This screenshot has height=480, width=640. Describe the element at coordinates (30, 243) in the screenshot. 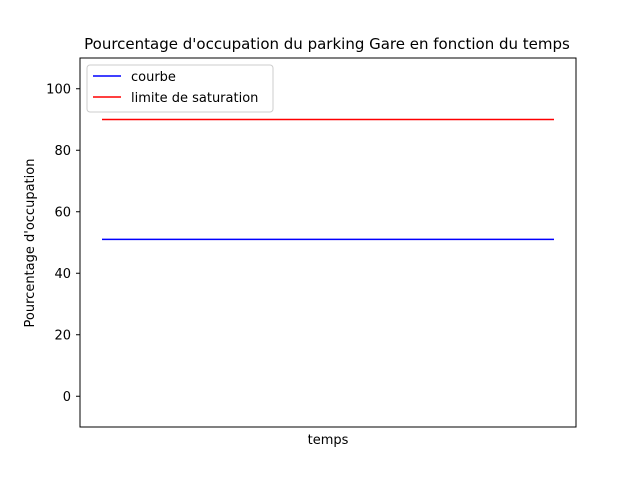

I see `y-axis-label: Pourcentage d'occupation` at that location.